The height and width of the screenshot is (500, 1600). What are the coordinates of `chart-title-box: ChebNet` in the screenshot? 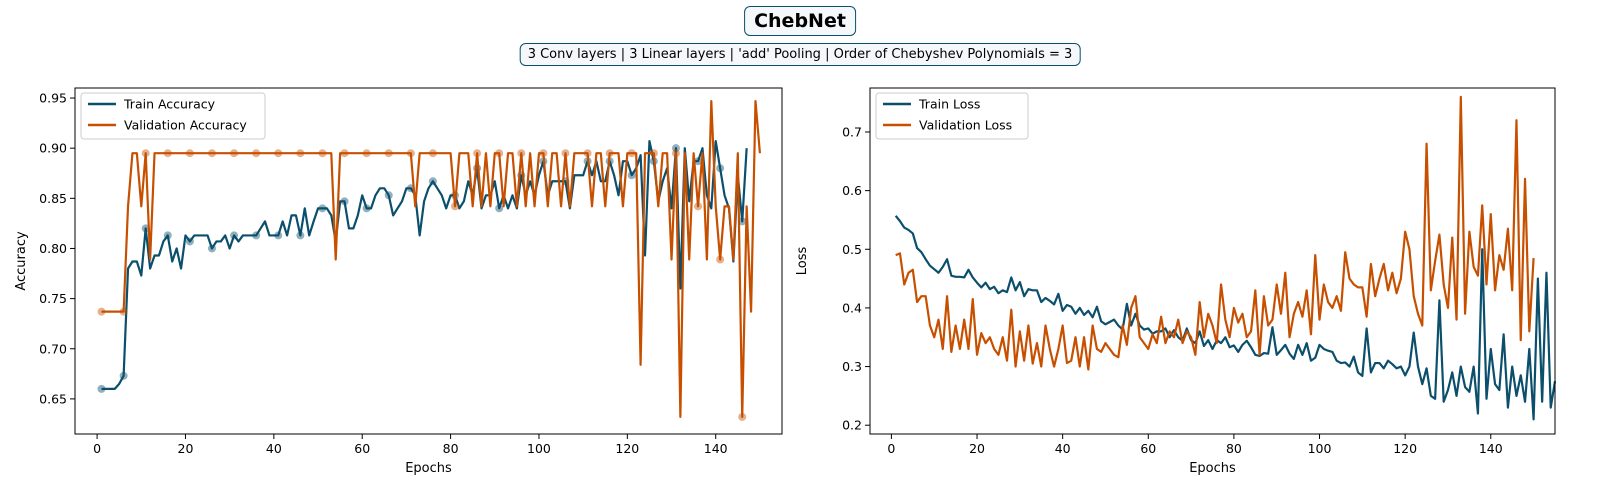 It's located at (800, 21).